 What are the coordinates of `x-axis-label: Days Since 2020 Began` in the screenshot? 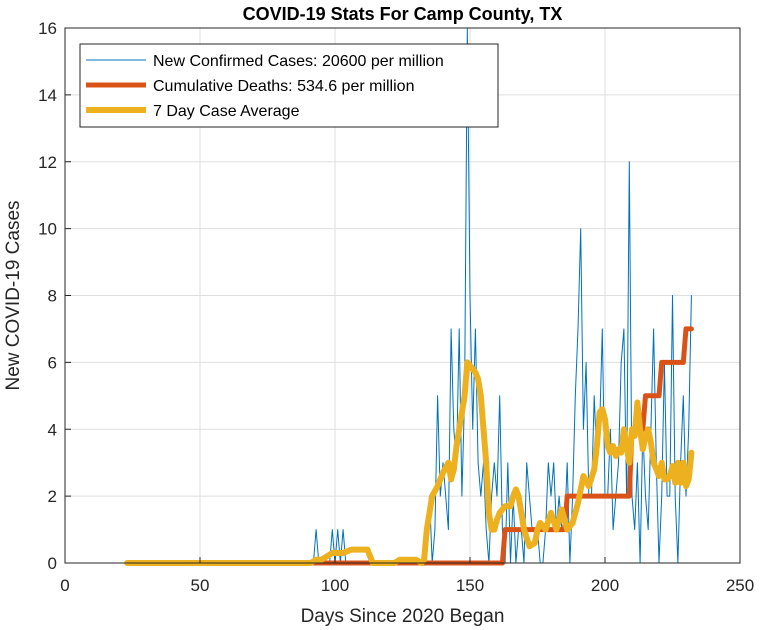 It's located at (403, 616).